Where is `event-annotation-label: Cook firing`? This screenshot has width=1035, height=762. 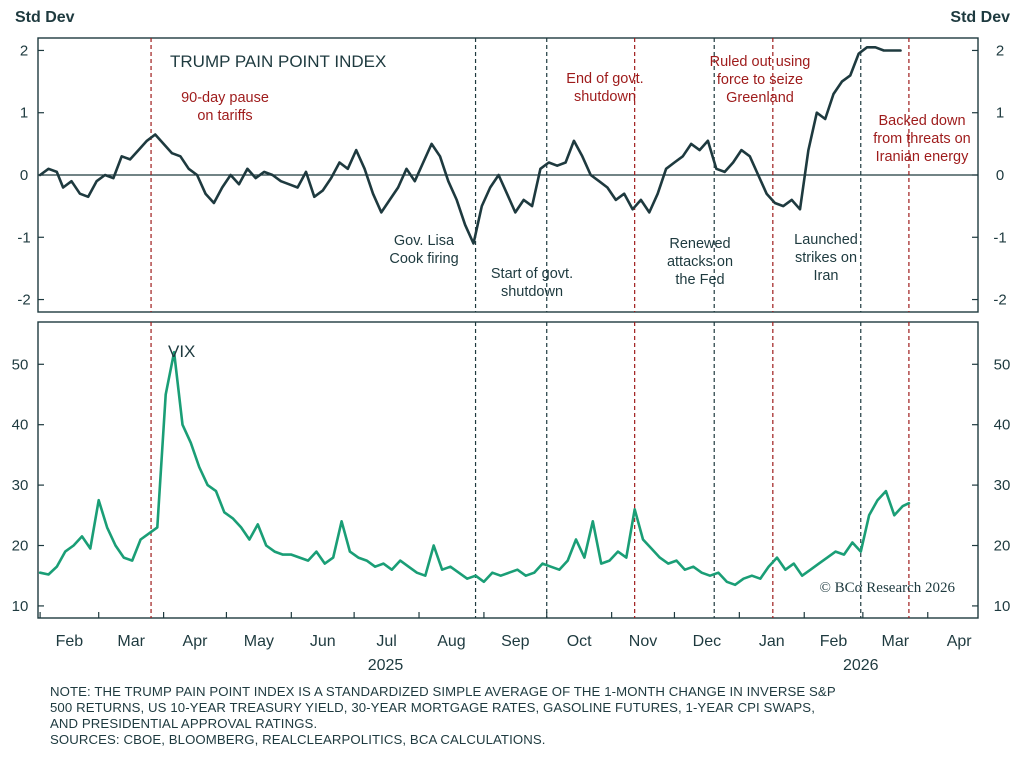
event-annotation-label: Cook firing is located at coordinates (423, 259).